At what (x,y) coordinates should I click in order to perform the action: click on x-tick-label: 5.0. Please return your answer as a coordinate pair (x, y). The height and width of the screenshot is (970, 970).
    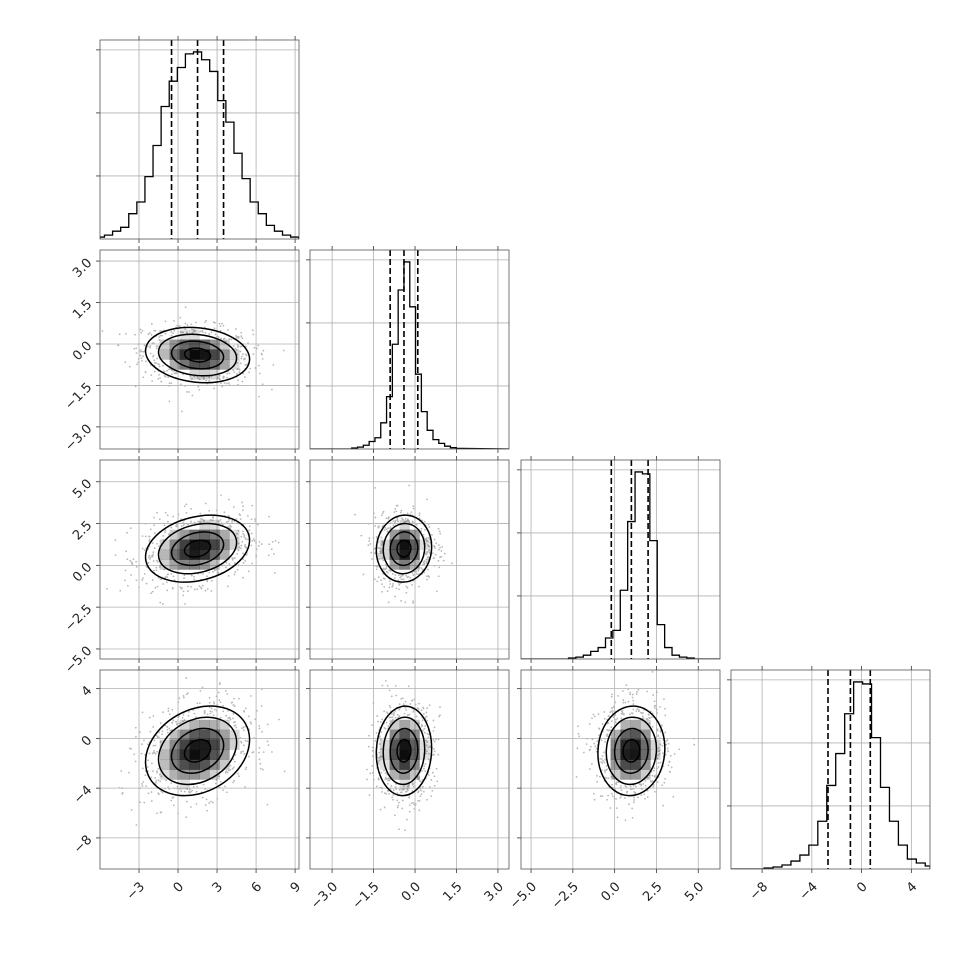
    Looking at the image, I should click on (694, 891).